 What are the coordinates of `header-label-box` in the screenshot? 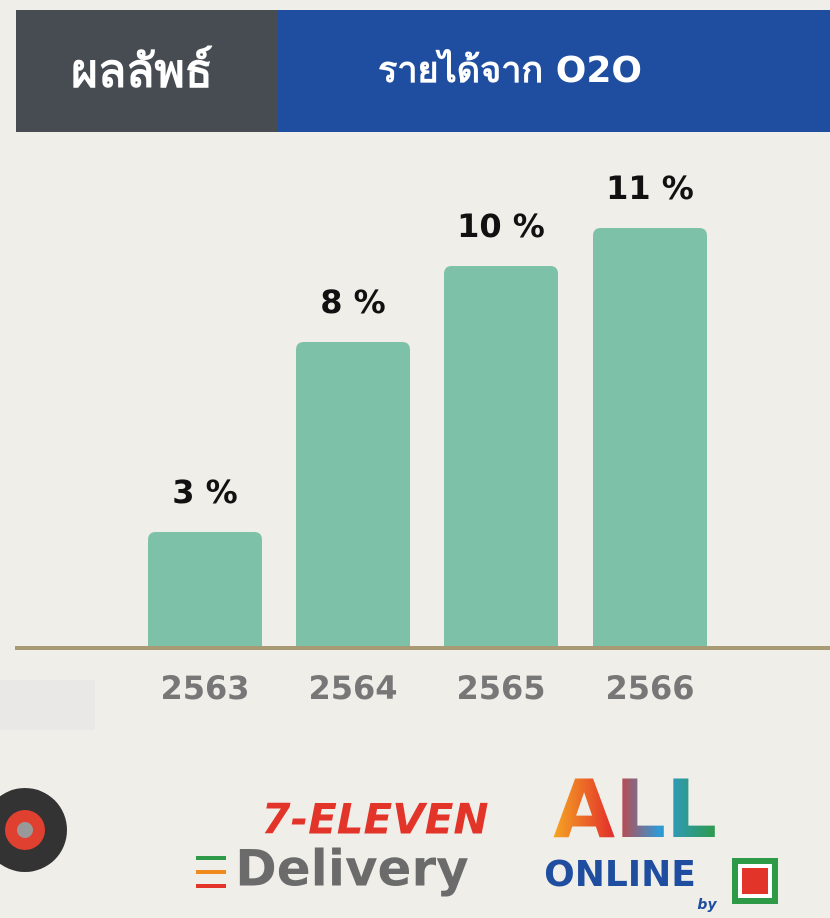 It's located at (147, 71).